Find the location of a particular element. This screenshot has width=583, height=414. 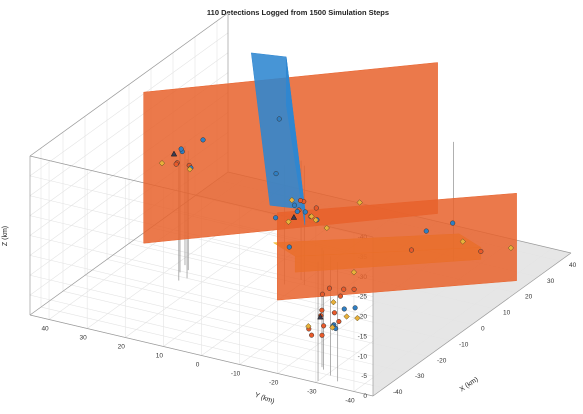

y-tick-label: 20 is located at coordinates (122, 347).